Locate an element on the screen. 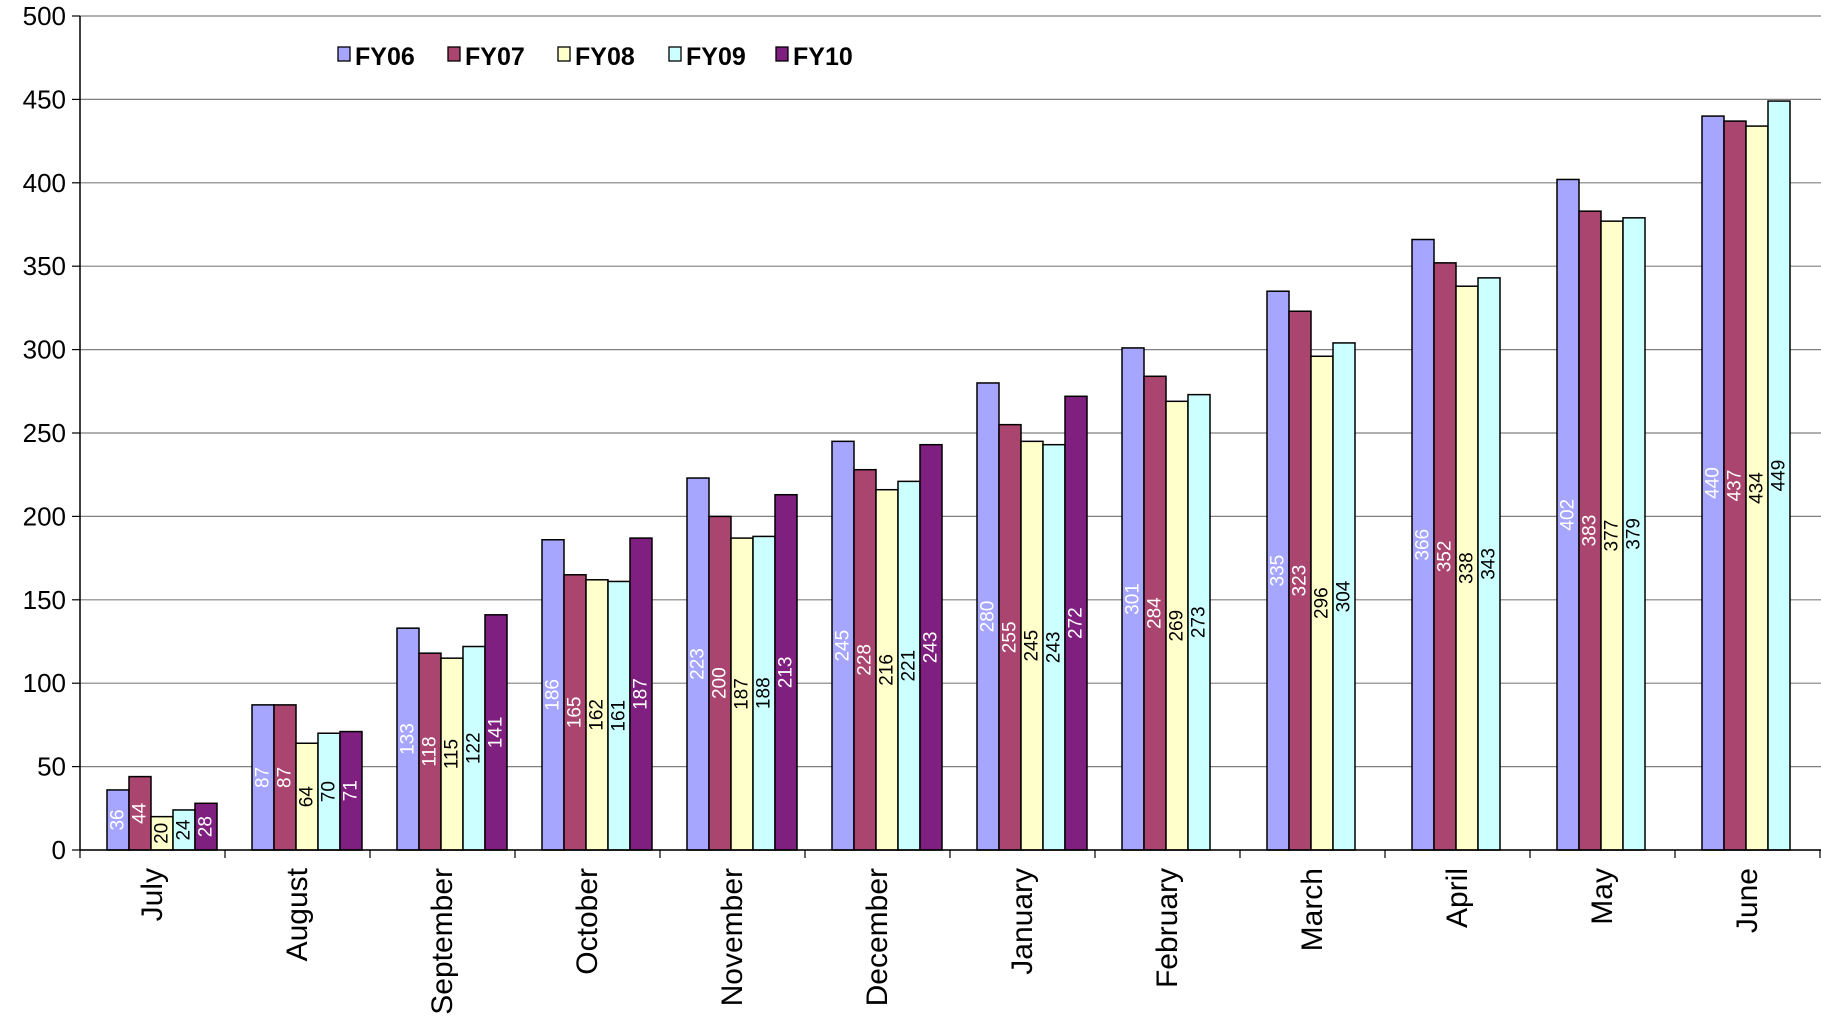  legend-label-fy06: FY06 is located at coordinates (385, 57).